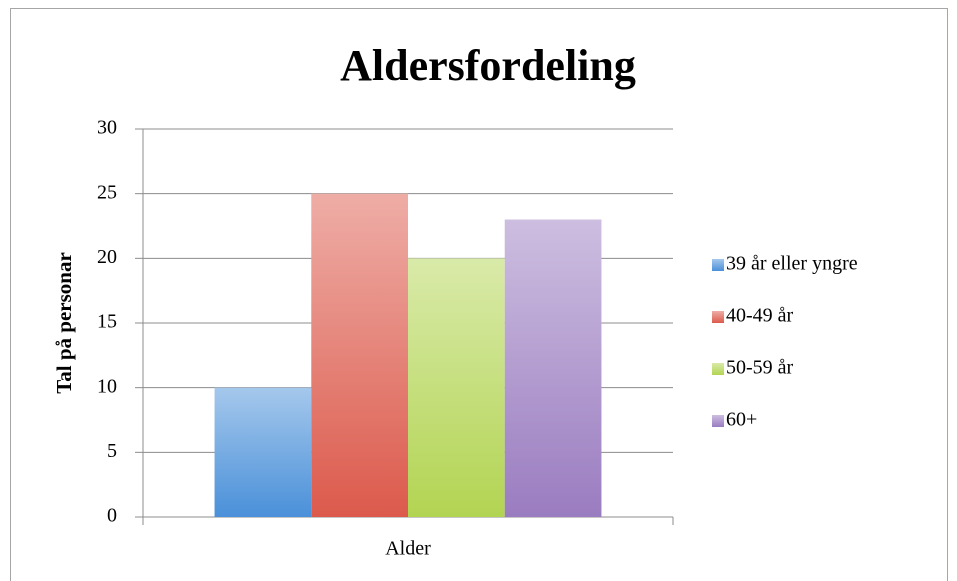 This screenshot has height=581, width=957. Describe the element at coordinates (760, 316) in the screenshot. I see `legend-label: 40-49 år` at that location.